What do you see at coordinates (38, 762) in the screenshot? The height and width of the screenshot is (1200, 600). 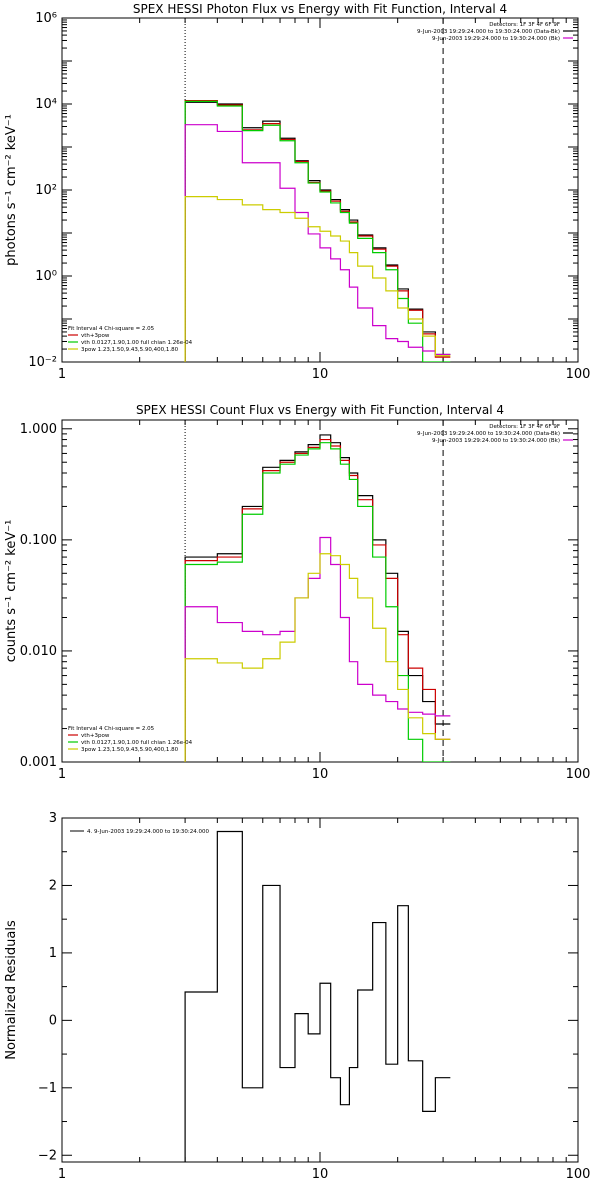 I see `y-tick-label: 0.001` at bounding box center [38, 762].